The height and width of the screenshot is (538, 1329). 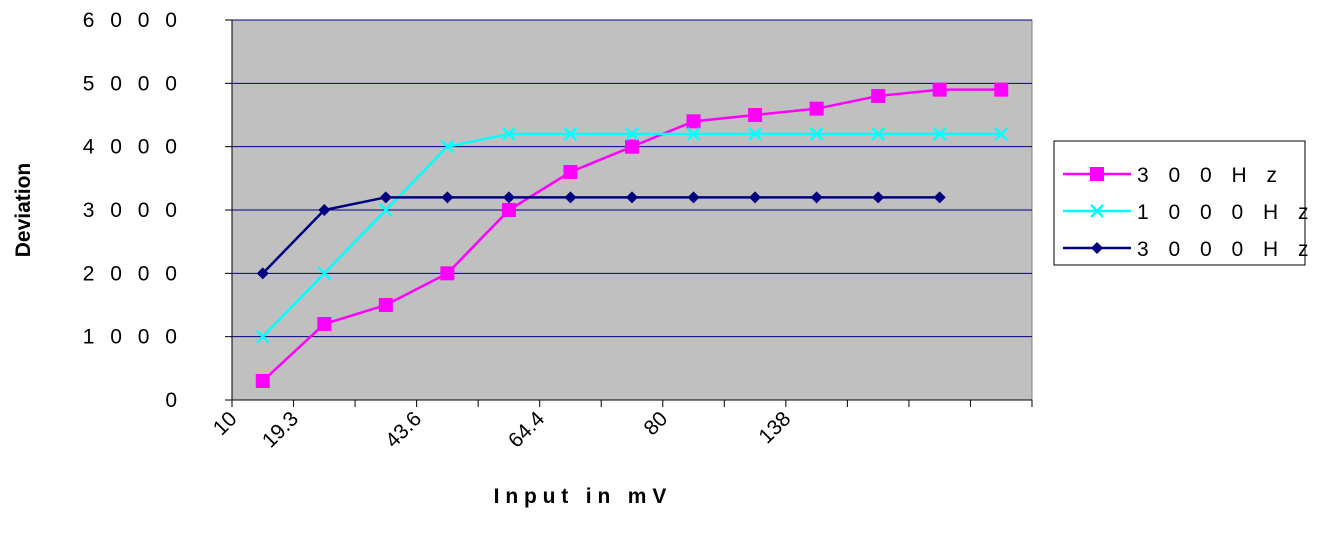 What do you see at coordinates (580, 496) in the screenshot?
I see `x-axis-title: I n p u t i n m V` at bounding box center [580, 496].